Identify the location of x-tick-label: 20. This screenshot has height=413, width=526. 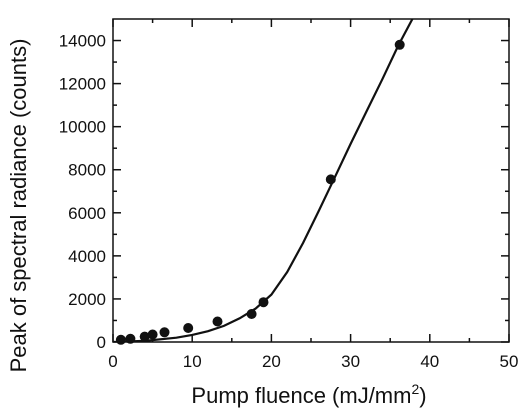
(271, 361).